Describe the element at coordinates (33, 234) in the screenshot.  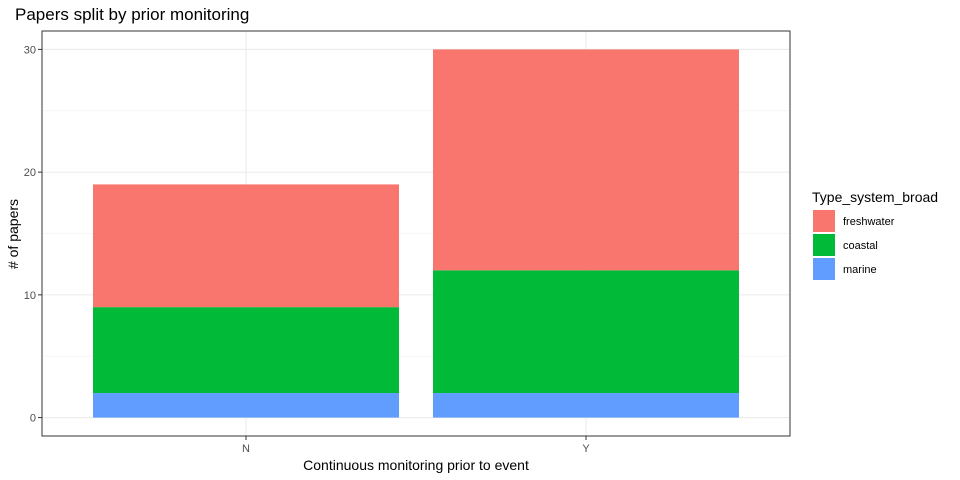
I see `y-axis: 0 10 20 30` at that location.